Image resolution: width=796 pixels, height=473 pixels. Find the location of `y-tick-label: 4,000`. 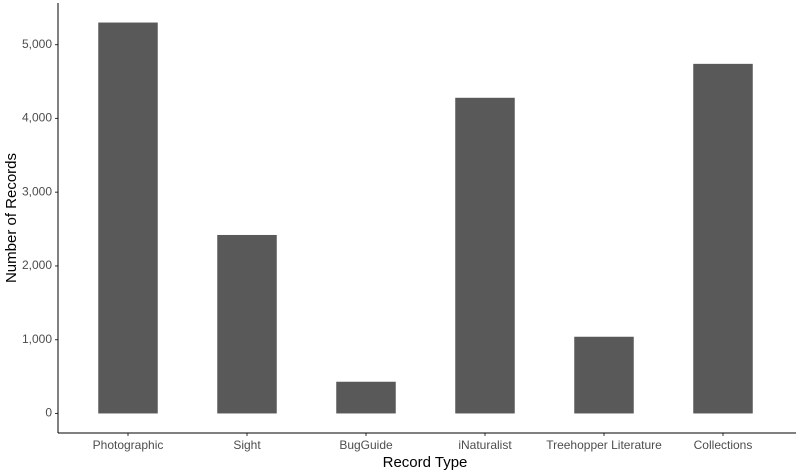

y-tick-label: 4,000 is located at coordinates (37, 118).